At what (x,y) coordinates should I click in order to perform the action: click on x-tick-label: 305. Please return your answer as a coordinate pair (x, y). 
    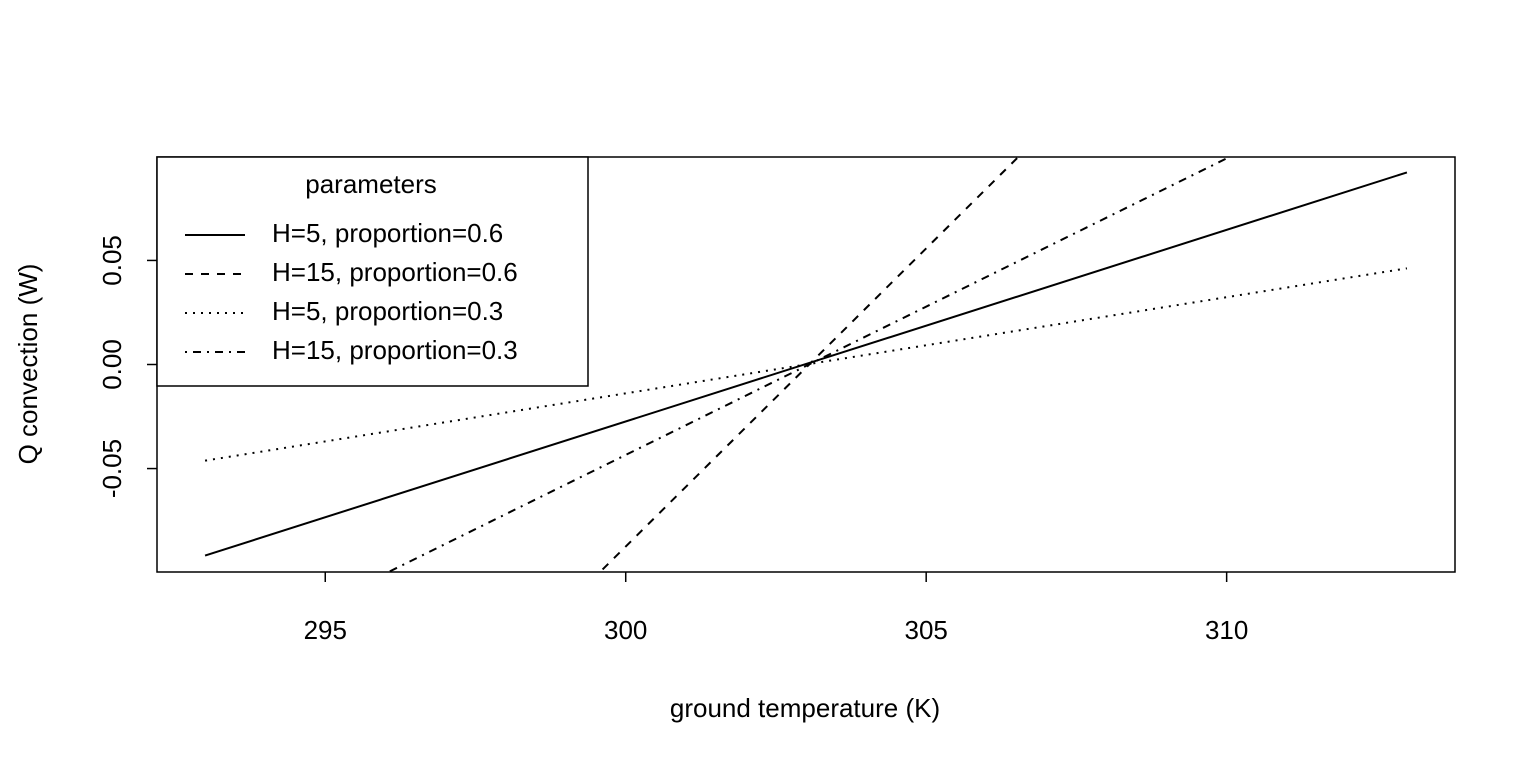
    Looking at the image, I should click on (925, 630).